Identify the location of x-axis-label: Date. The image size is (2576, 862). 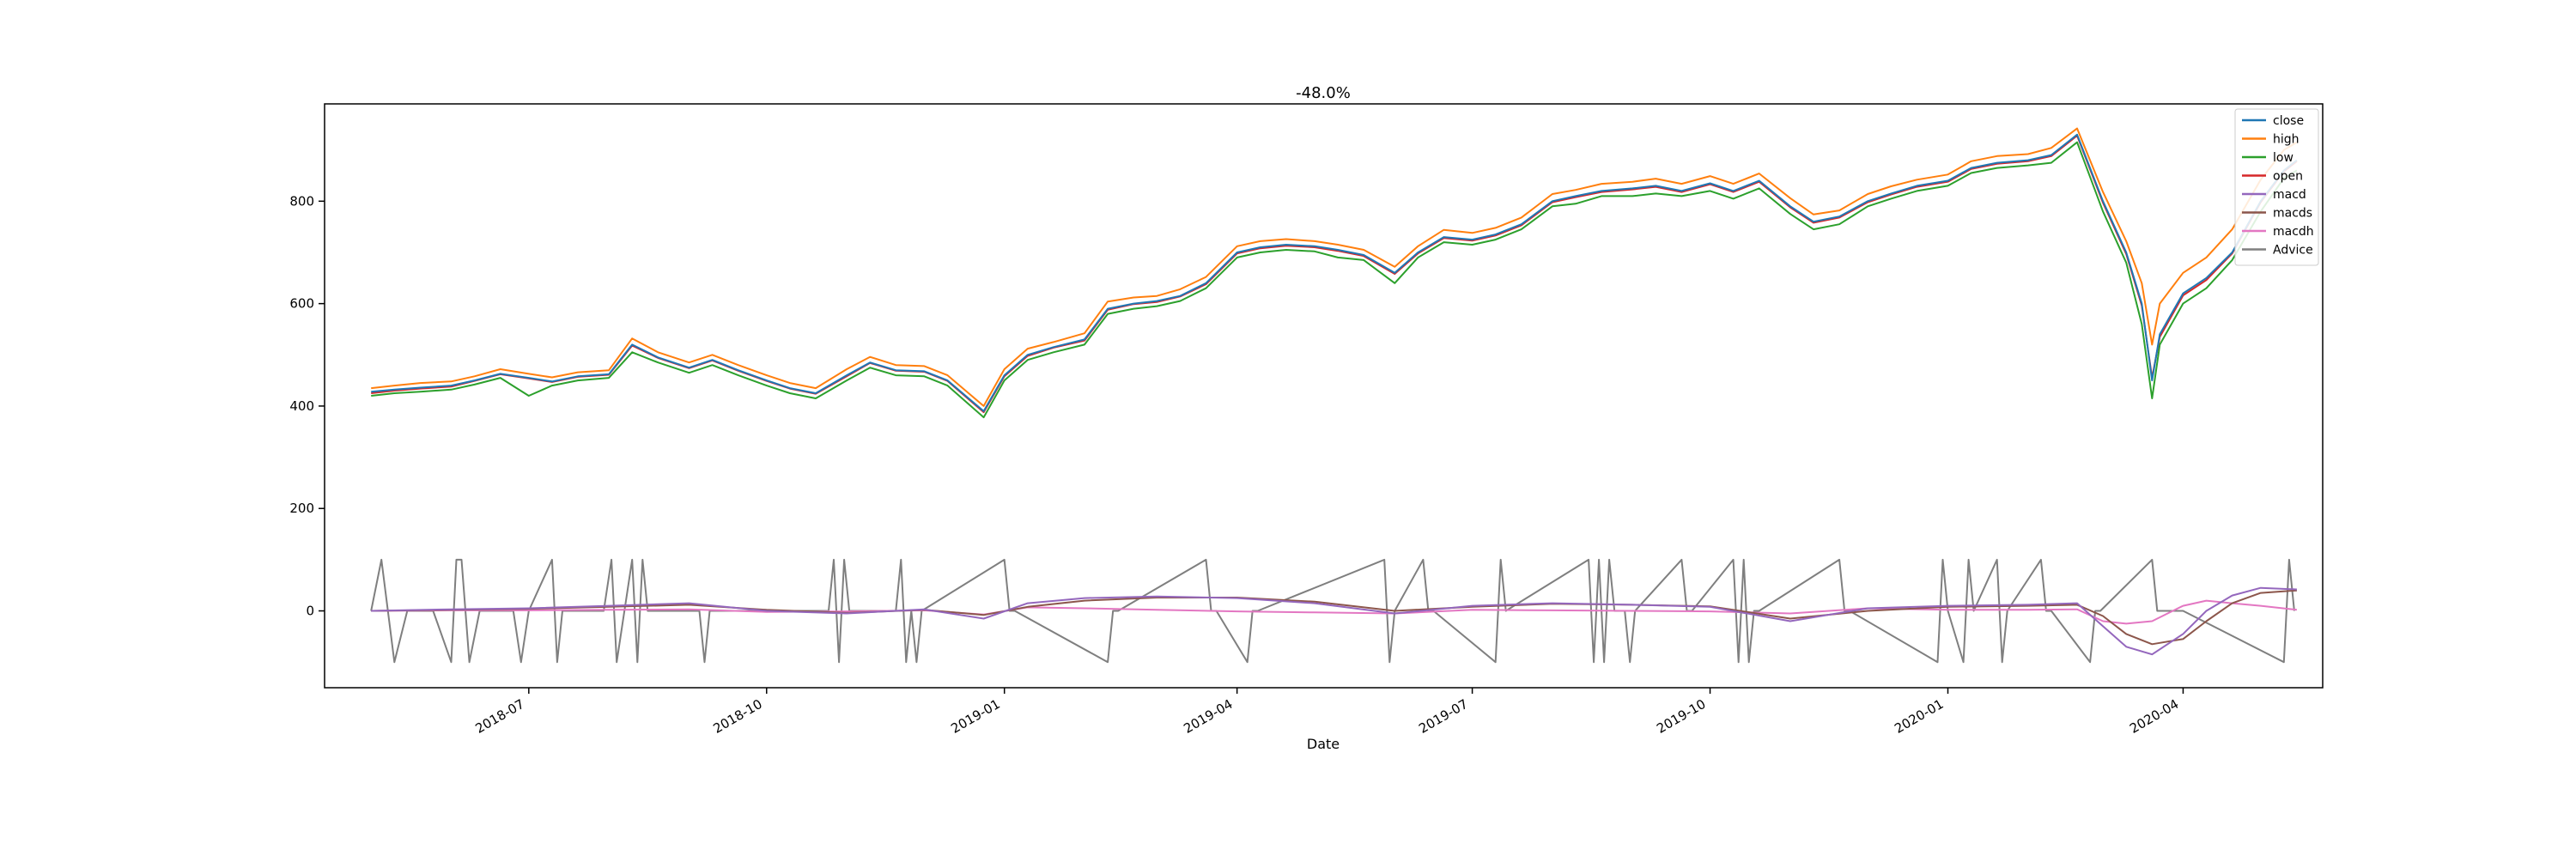
(1323, 744).